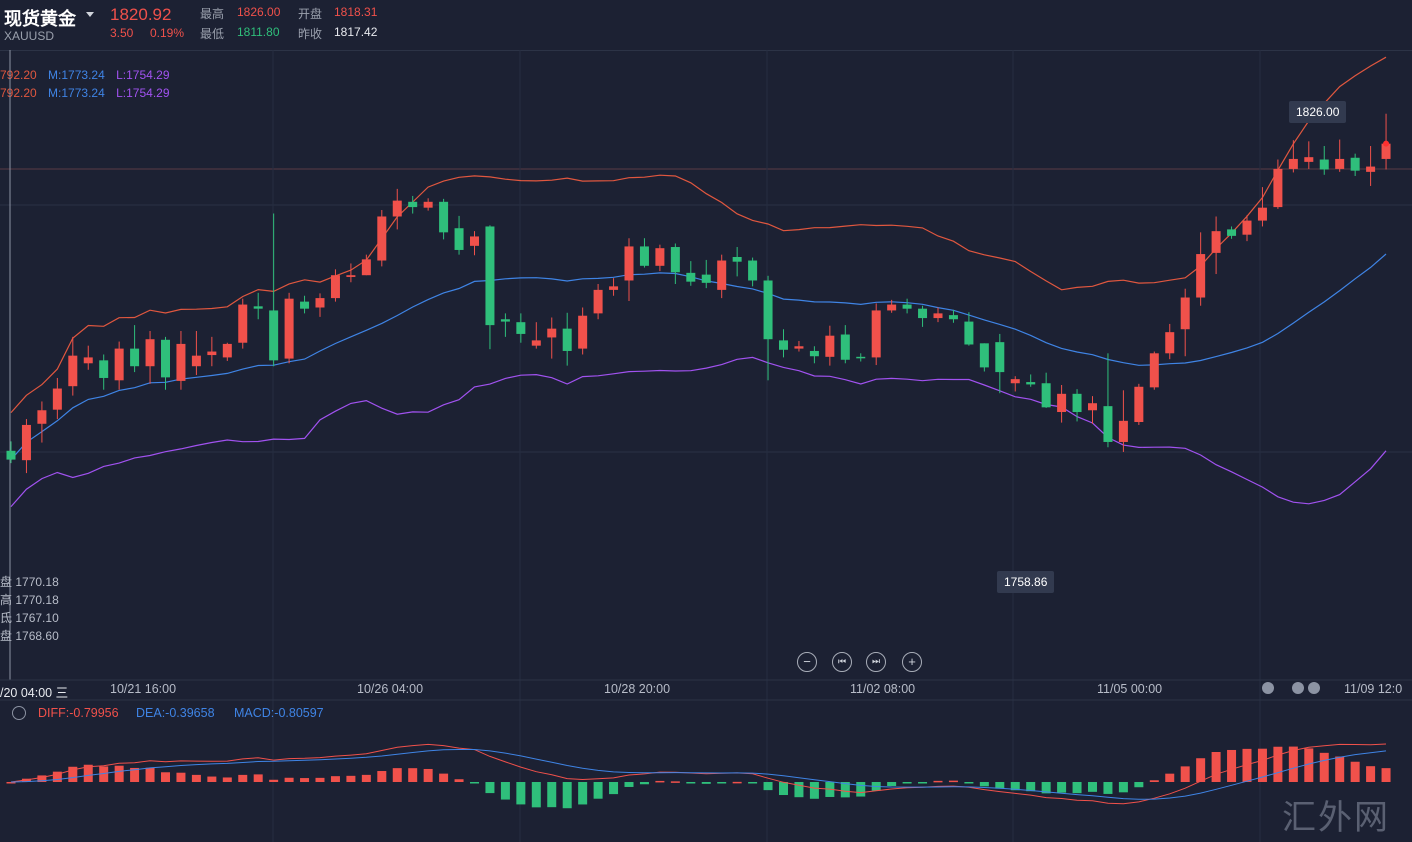 The height and width of the screenshot is (842, 1412). I want to click on min-price-tooltip: 1758.86, so click(1026, 582).